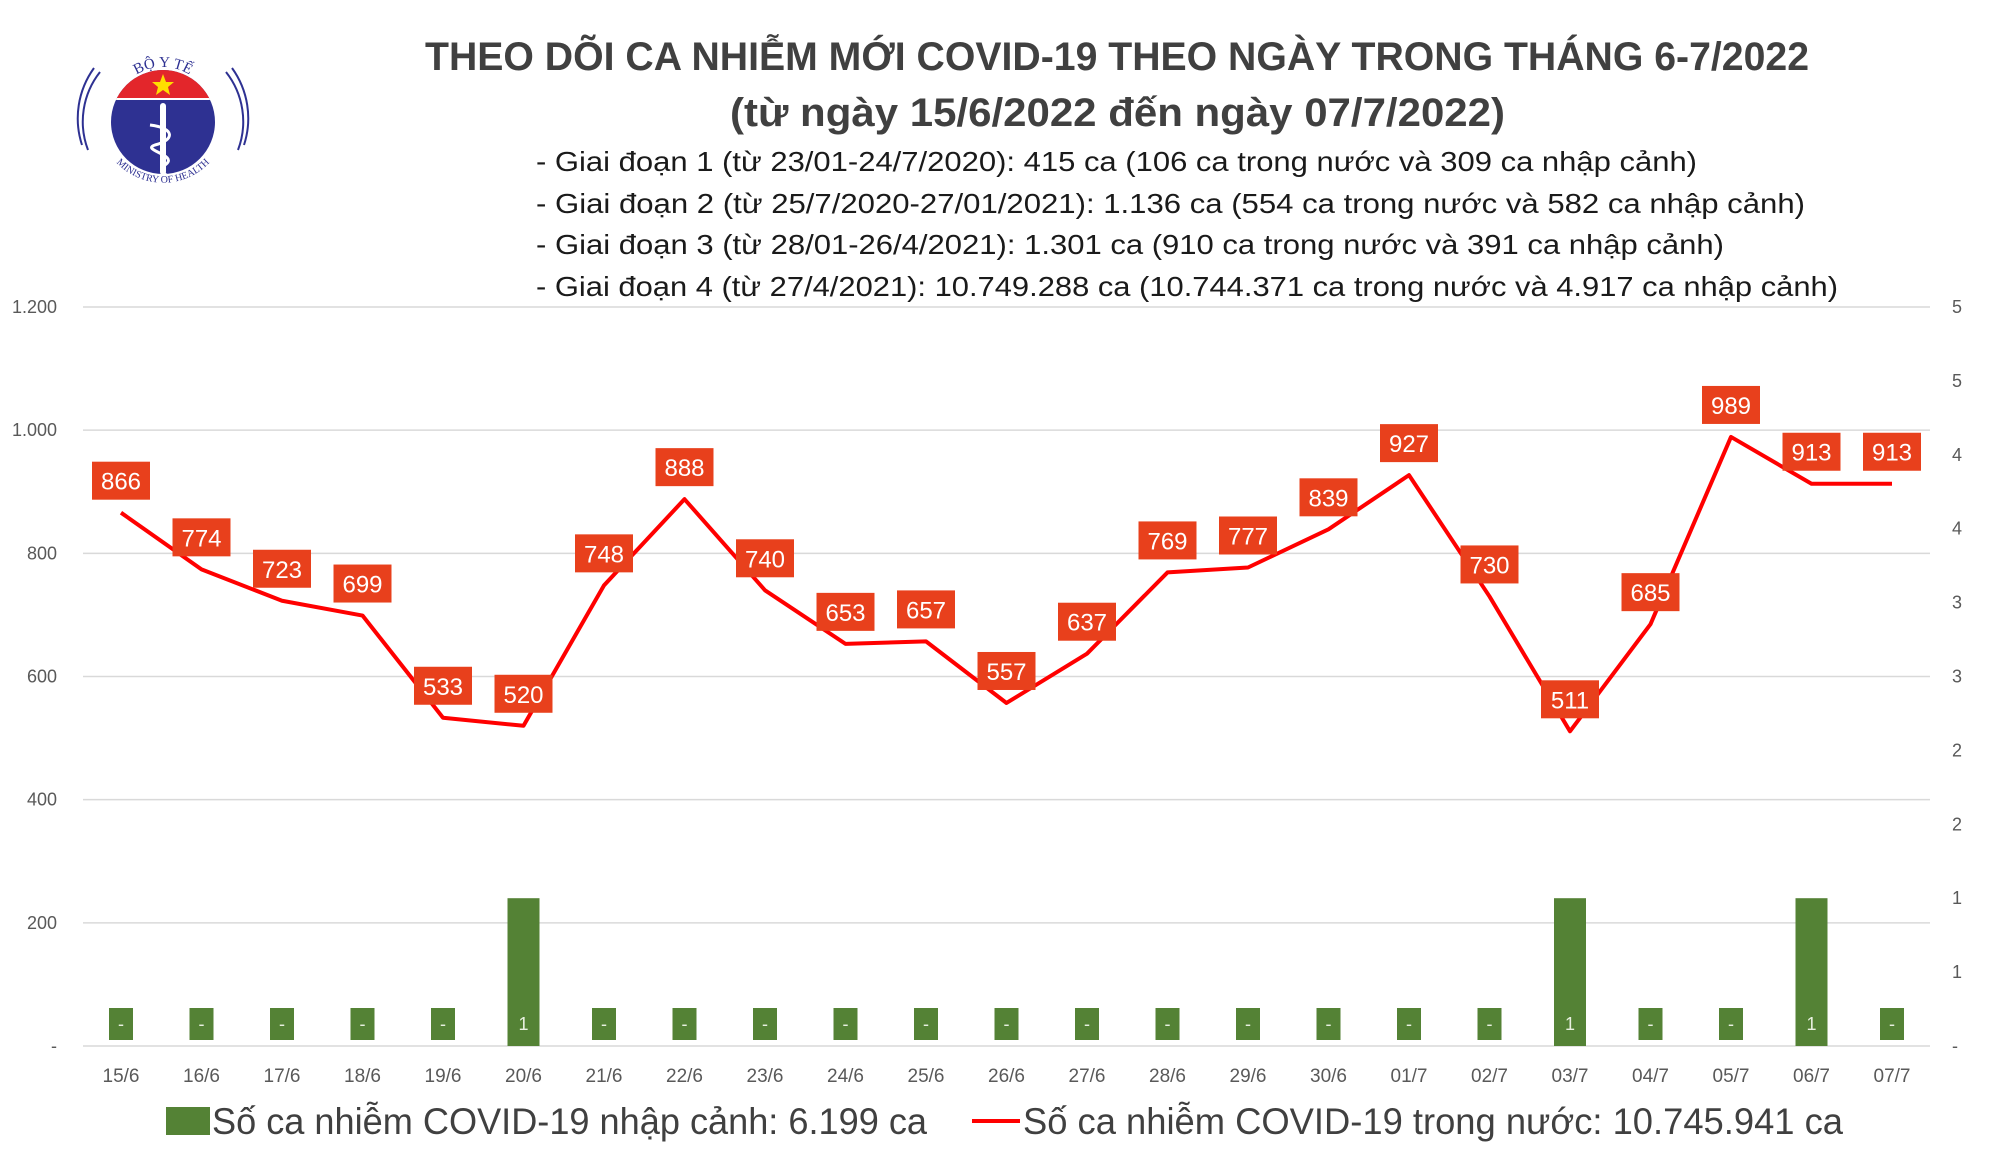  What do you see at coordinates (1957, 529) in the screenshot?
I see `y-right-tick-label: 4` at bounding box center [1957, 529].